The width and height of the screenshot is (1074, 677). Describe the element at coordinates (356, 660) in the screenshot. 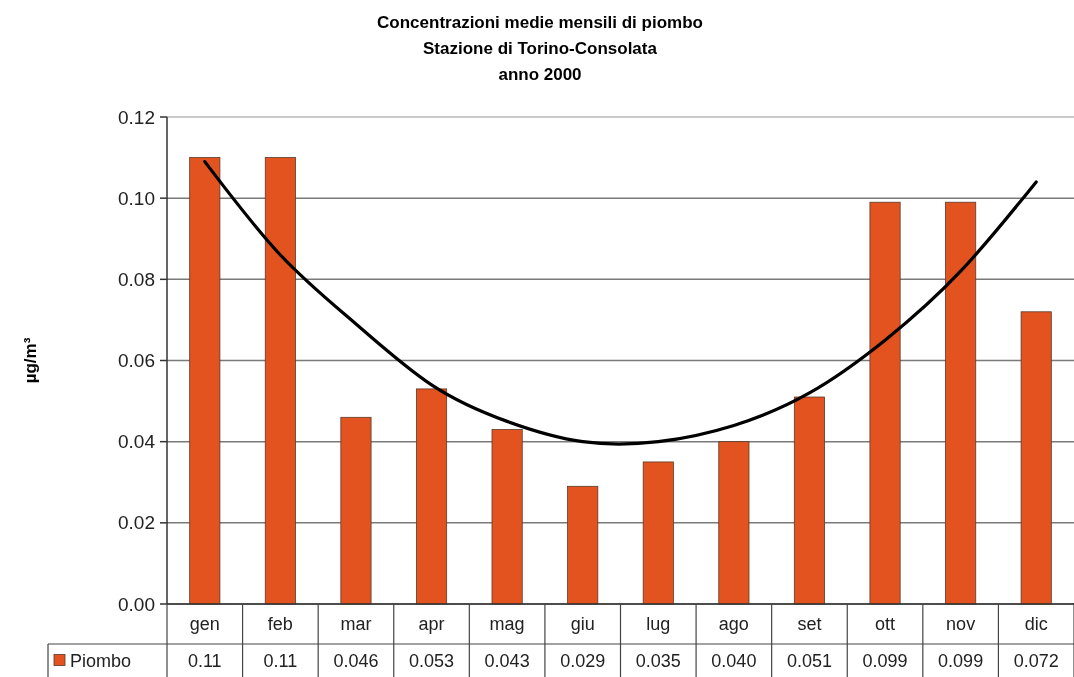

I see `data-label: 0.046` at that location.